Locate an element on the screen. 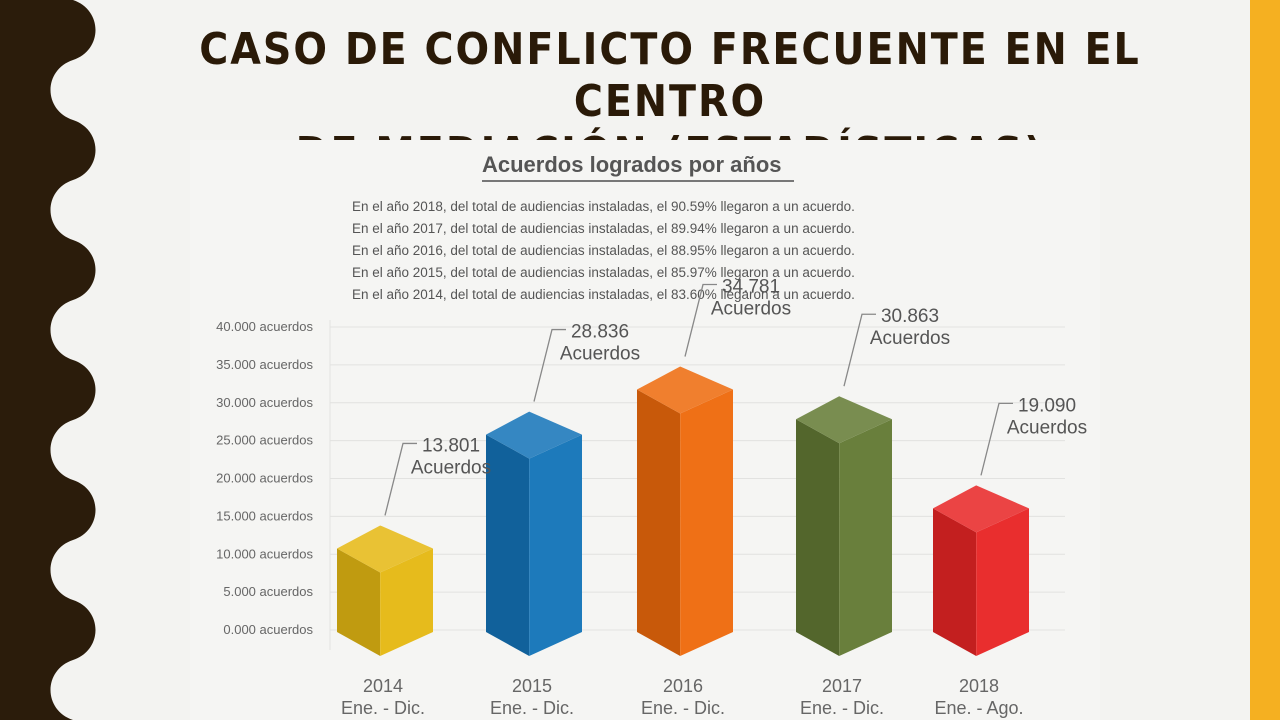 This screenshot has width=1280, height=720. category-year: 2014 is located at coordinates (383, 686).